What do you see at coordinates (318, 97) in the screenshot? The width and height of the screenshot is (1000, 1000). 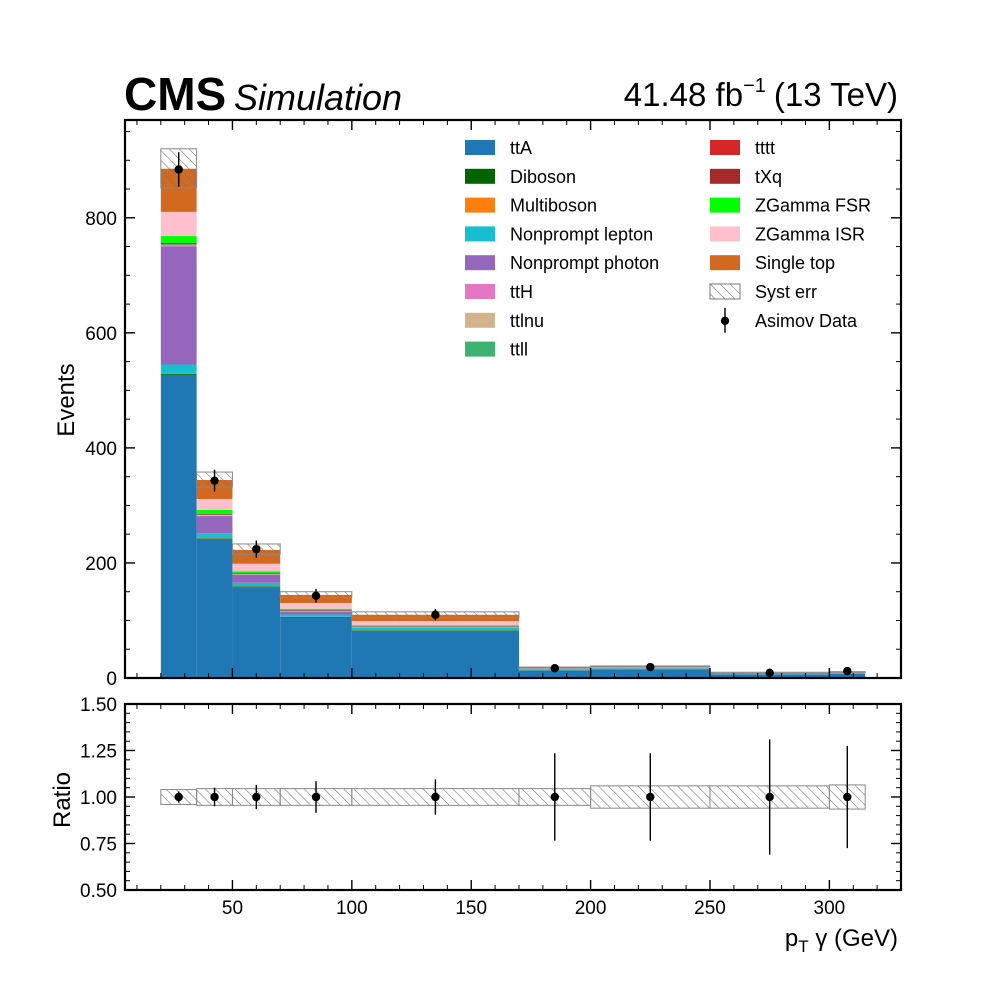 I see `simulation-label: Simulation` at bounding box center [318, 97].